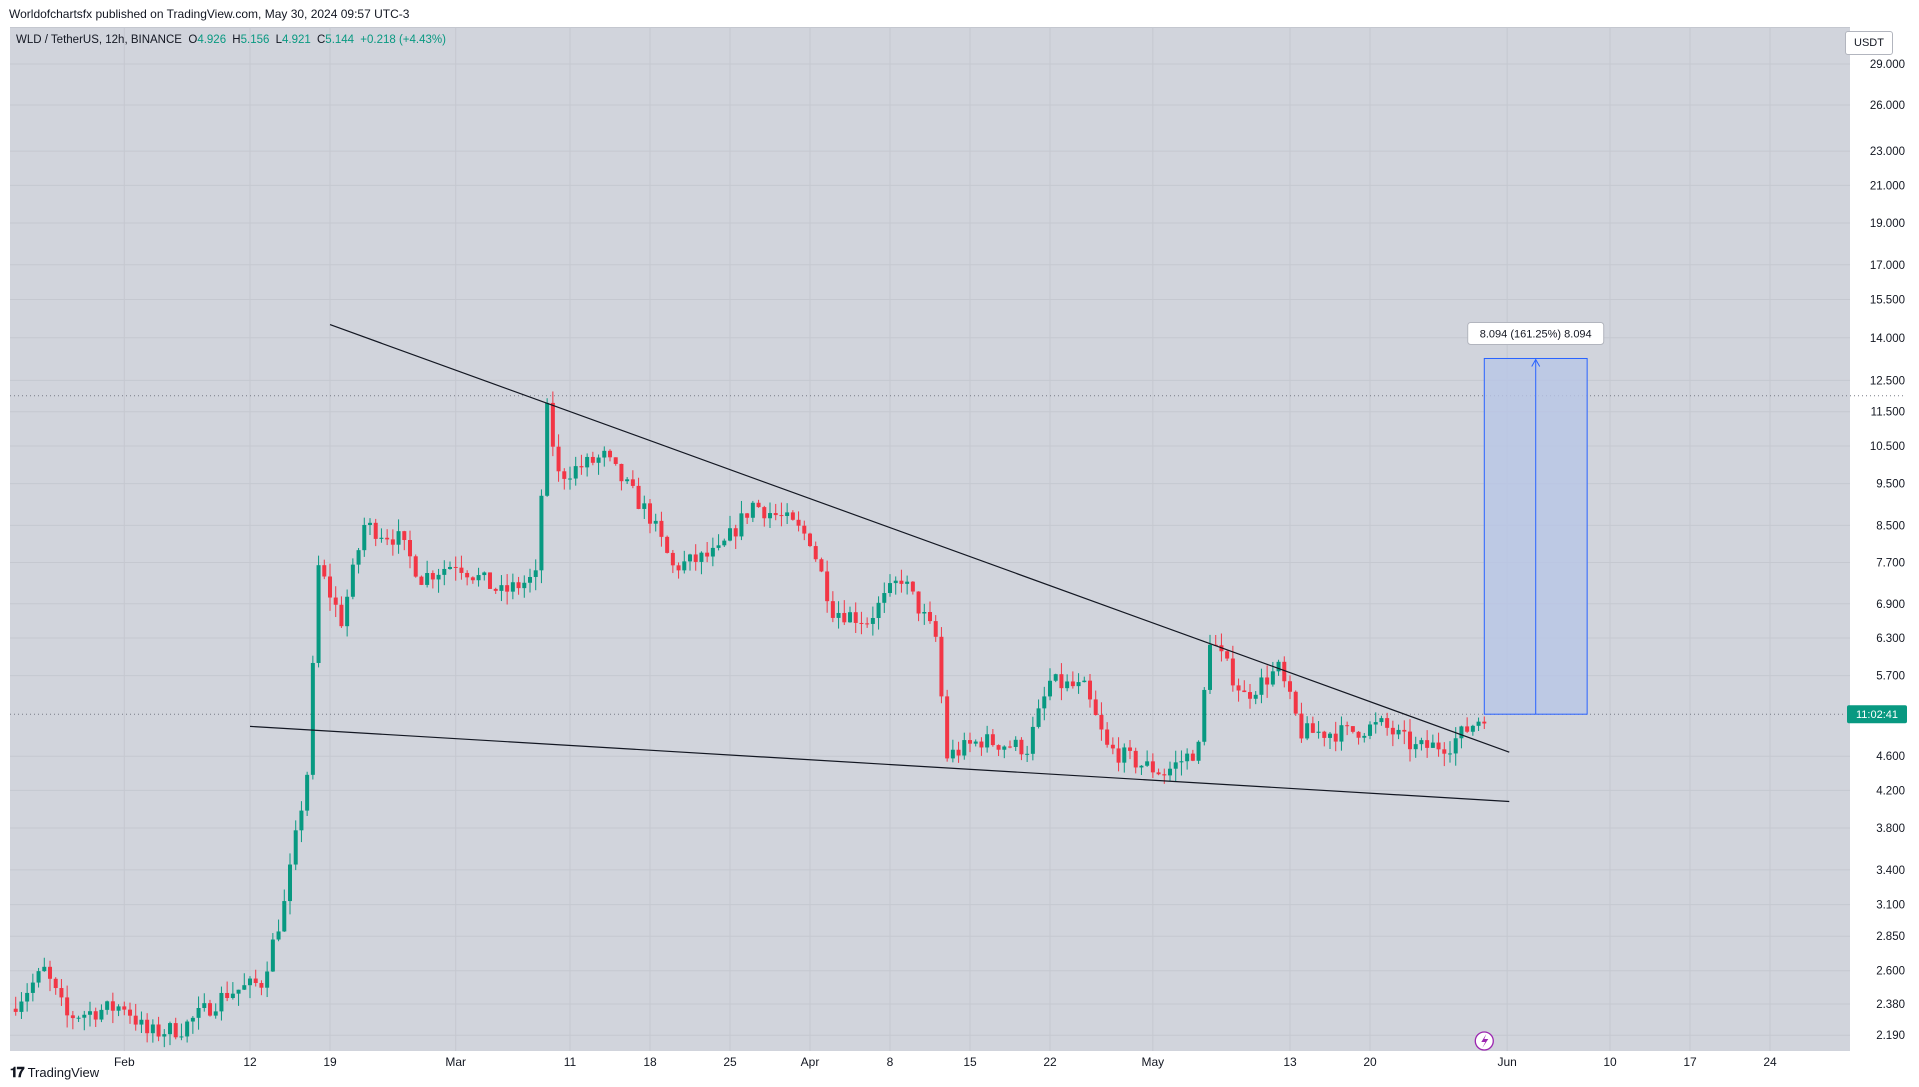 This screenshot has width=1919, height=1087. I want to click on price-scale-area, so click(1898, 539).